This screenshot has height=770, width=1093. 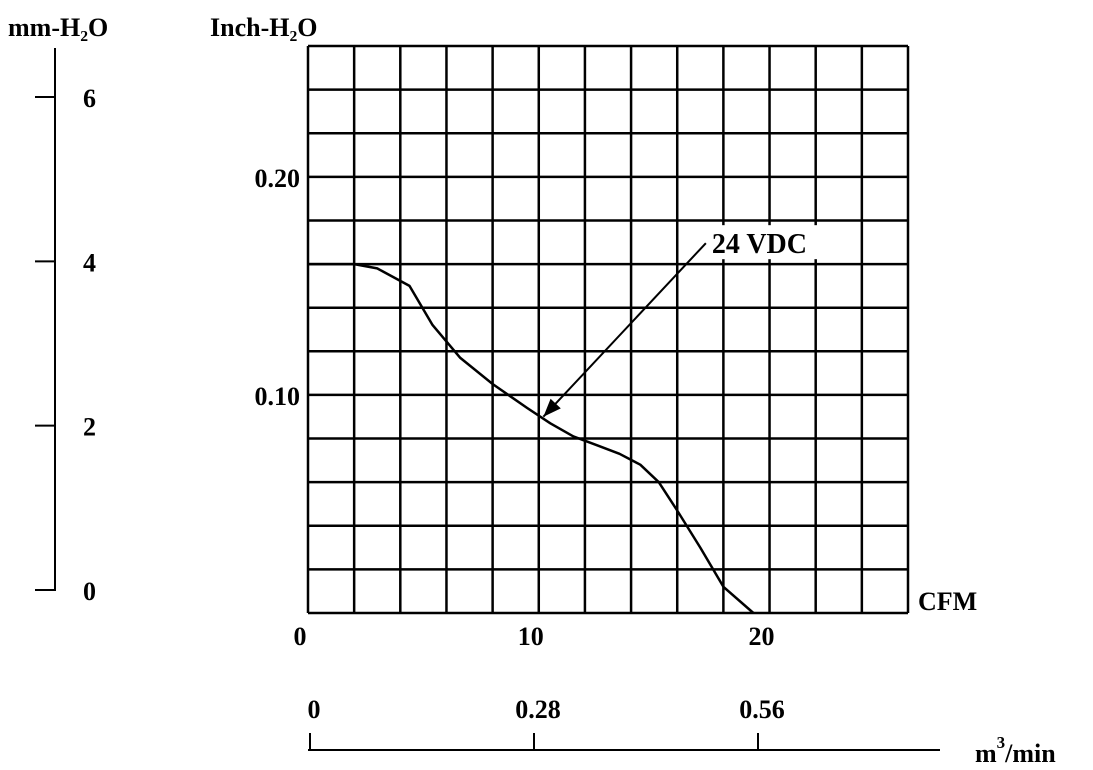 I want to click on secondary-y-tick-label: 6, so click(x=89, y=98).